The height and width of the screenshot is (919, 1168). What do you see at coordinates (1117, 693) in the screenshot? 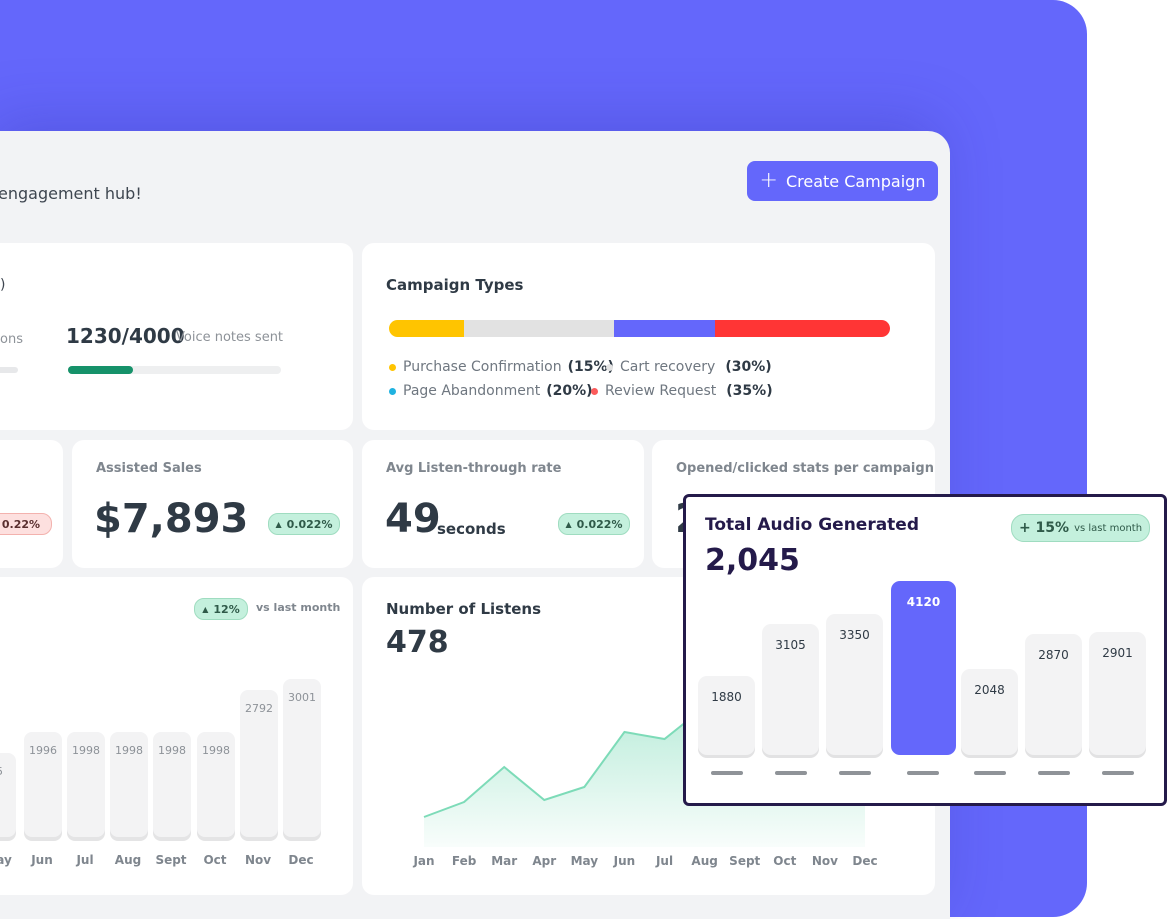
I see `chart-bar: 2901` at bounding box center [1117, 693].